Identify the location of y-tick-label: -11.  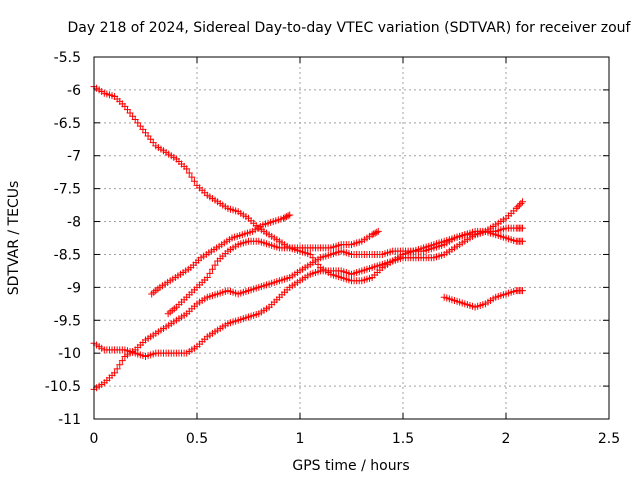
(69, 420).